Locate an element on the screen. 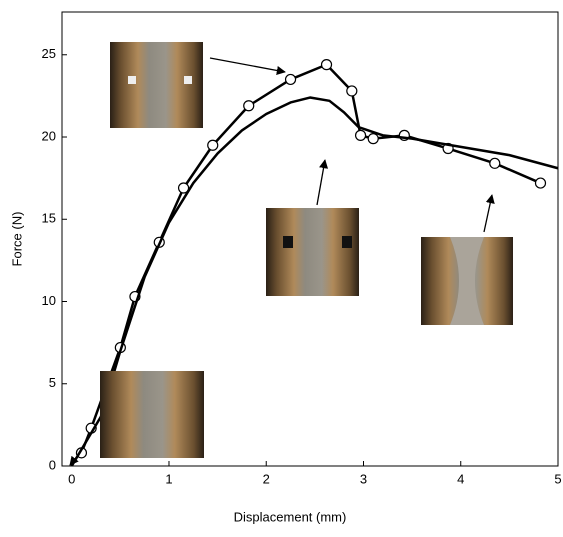 The height and width of the screenshot is (537, 563). y-tick-label: 5 is located at coordinates (52, 382).